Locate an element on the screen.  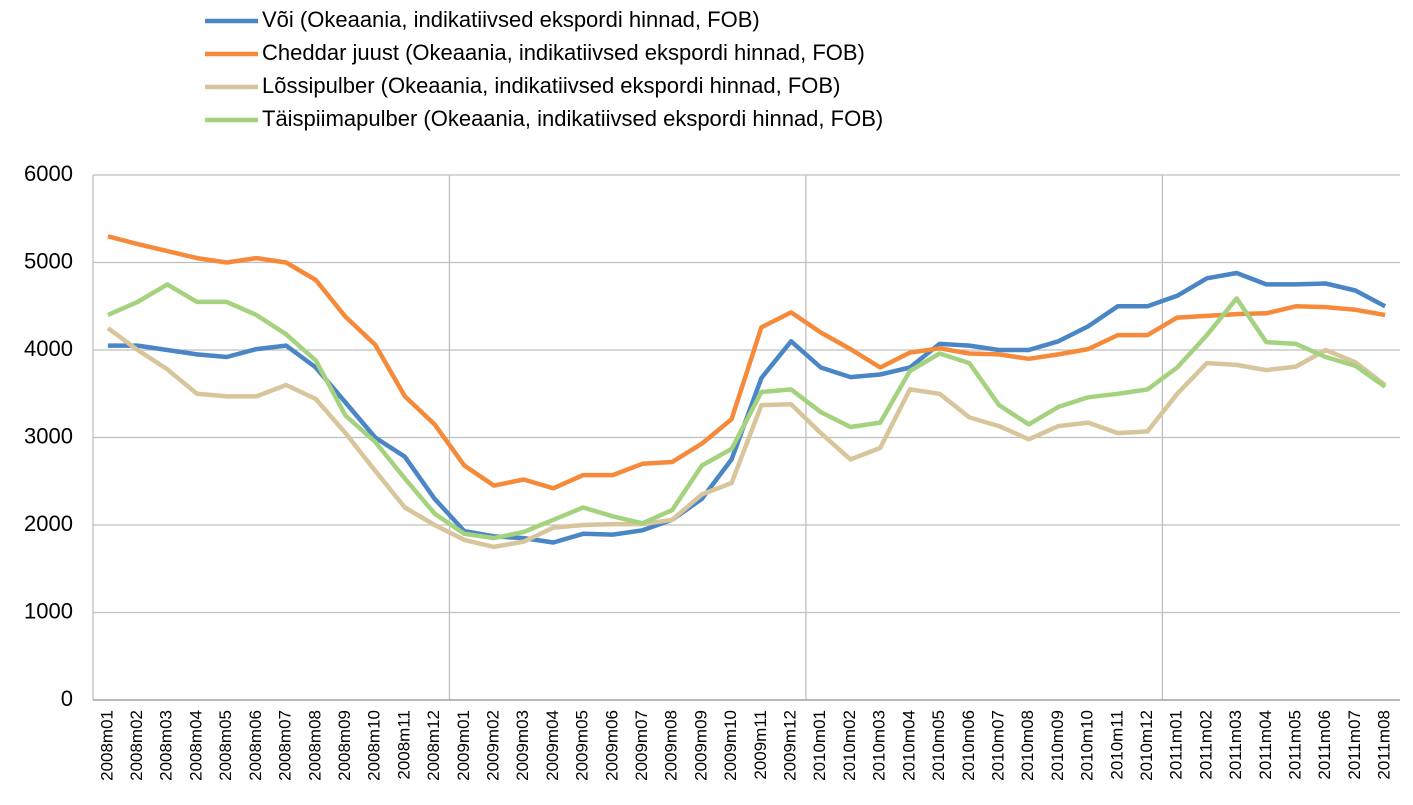
y-tick-label: 6000 is located at coordinates (48, 173).